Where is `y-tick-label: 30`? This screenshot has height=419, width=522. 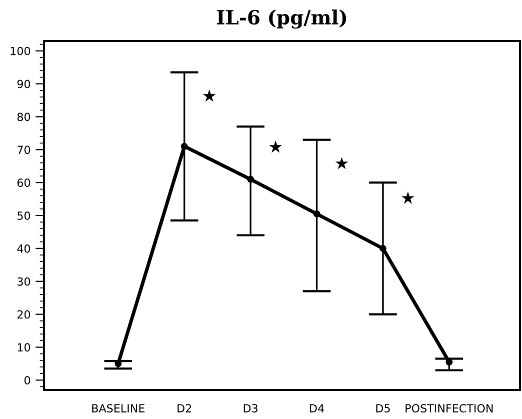
y-tick-label: 30 is located at coordinates (24, 281).